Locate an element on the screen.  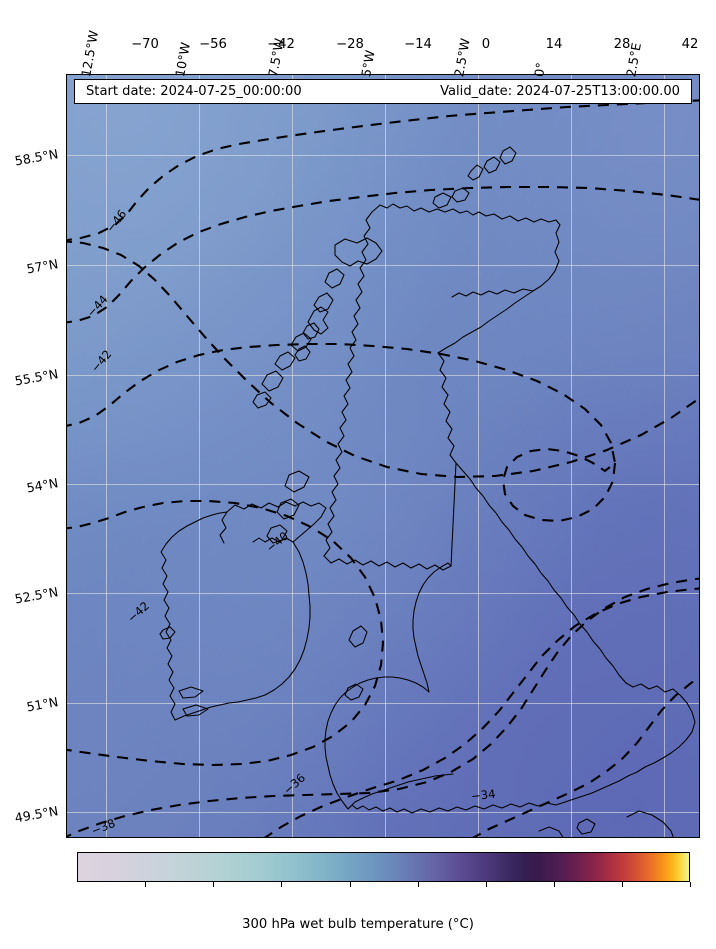
colorbar-tick-label: −70 is located at coordinates (145, 44).